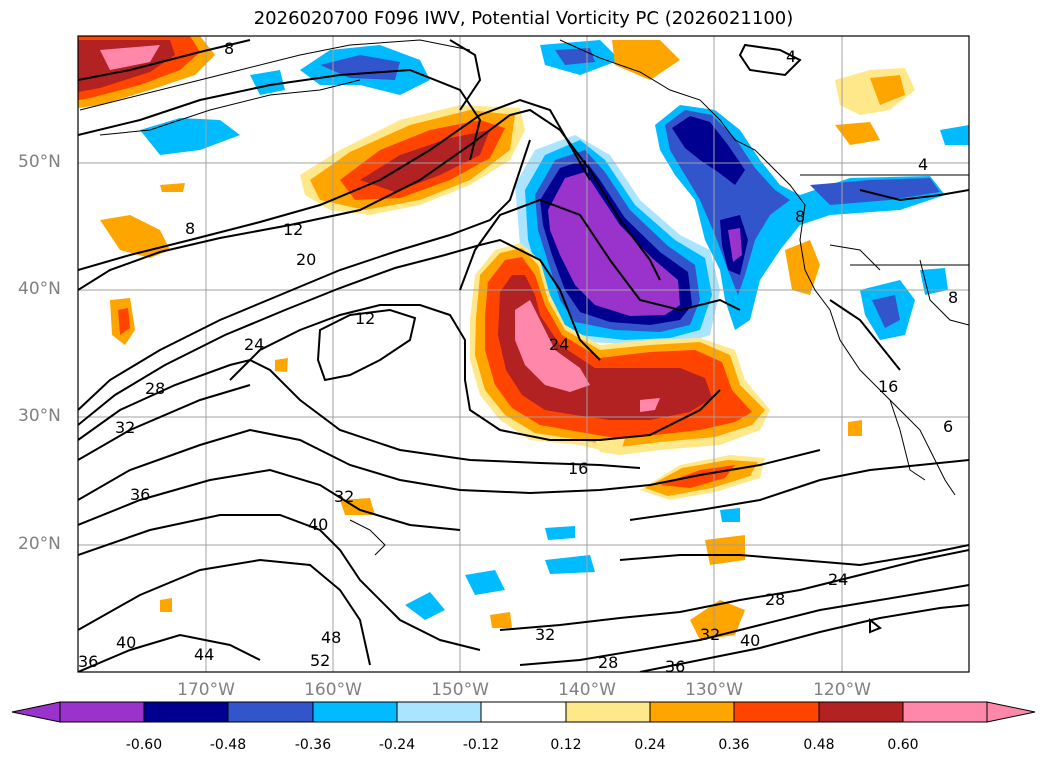 The width and height of the screenshot is (1047, 765). I want to click on contour-label: 6, so click(948, 426).